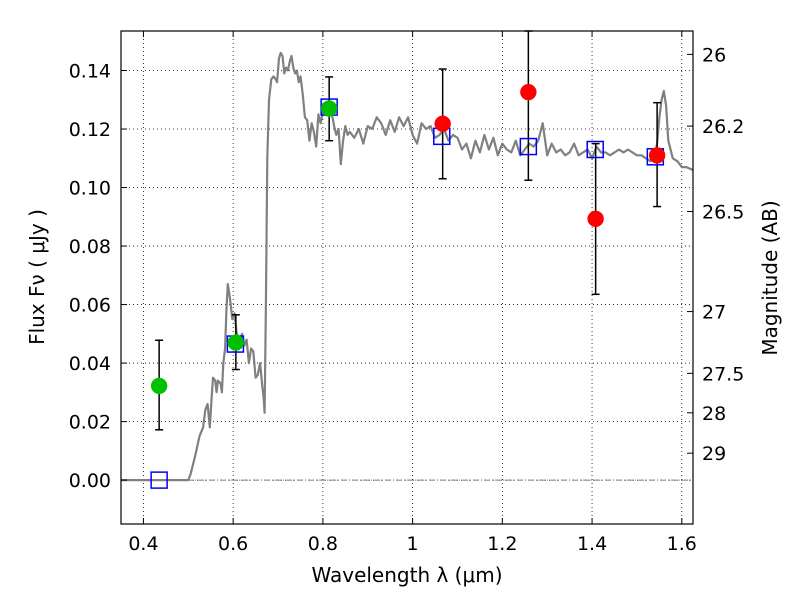  What do you see at coordinates (413, 544) in the screenshot?
I see `x-tick-label: 1` at bounding box center [413, 544].